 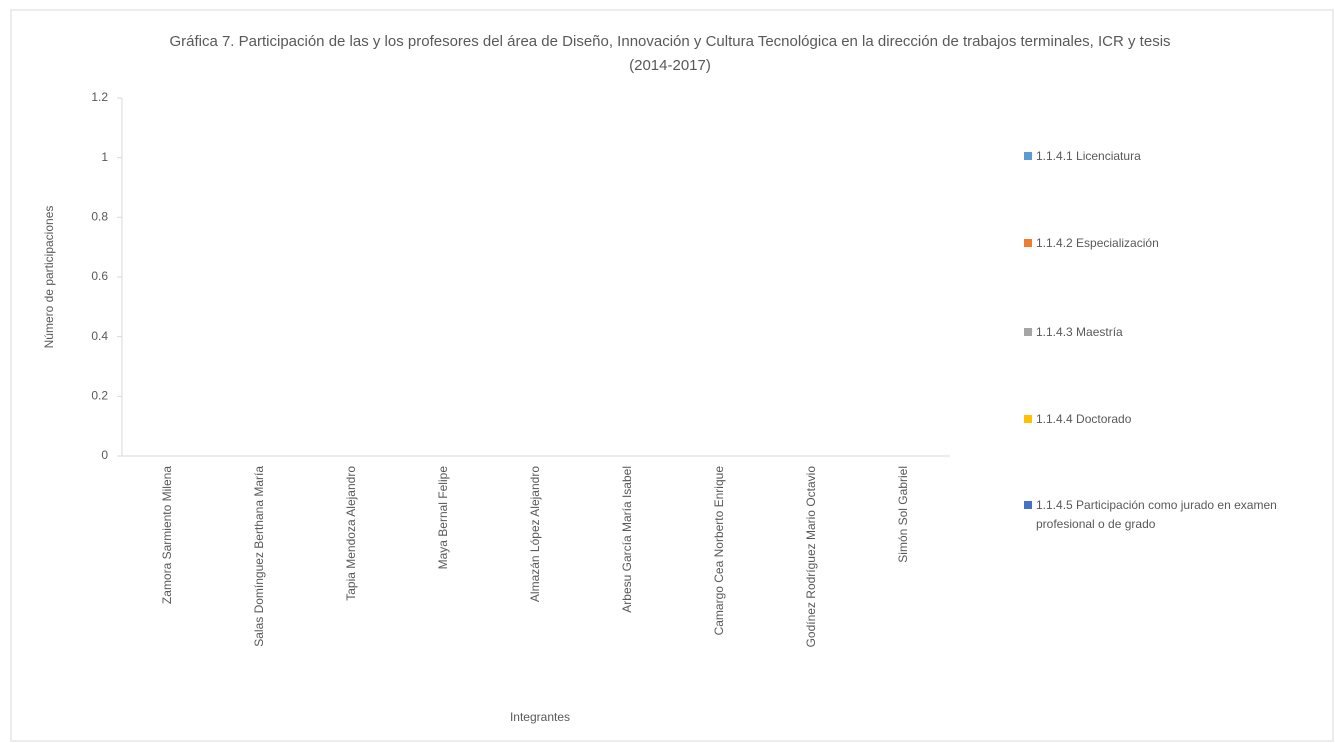 I want to click on y-tick-label: 0.8, so click(x=99, y=217).